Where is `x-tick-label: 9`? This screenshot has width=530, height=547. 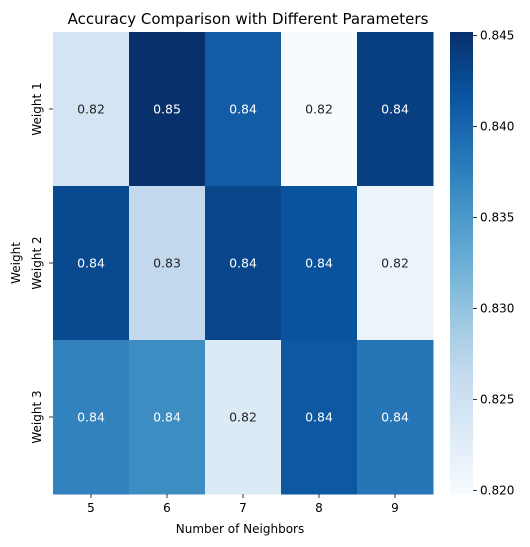
x-tick-label: 9 is located at coordinates (395, 508).